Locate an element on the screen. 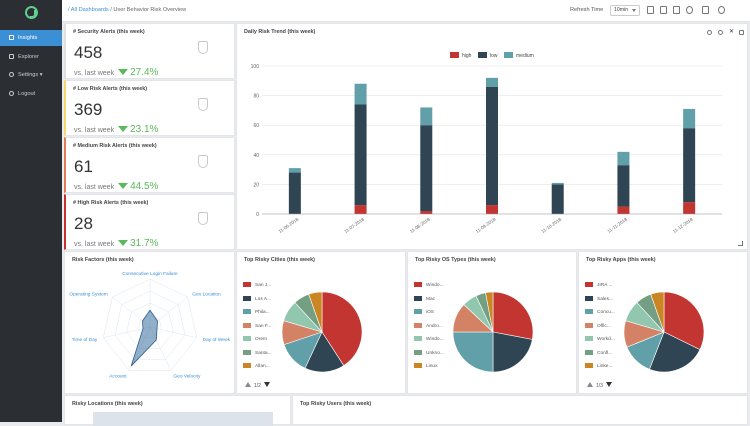  sidebar-item-label: Insights is located at coordinates (28, 38).